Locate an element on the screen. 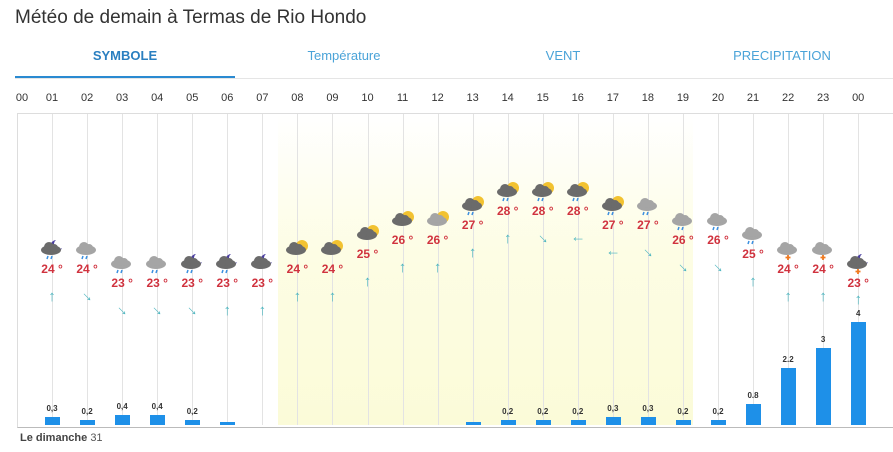 Image resolution: width=893 pixels, height=452 pixels. hour-label: 18 is located at coordinates (648, 98).